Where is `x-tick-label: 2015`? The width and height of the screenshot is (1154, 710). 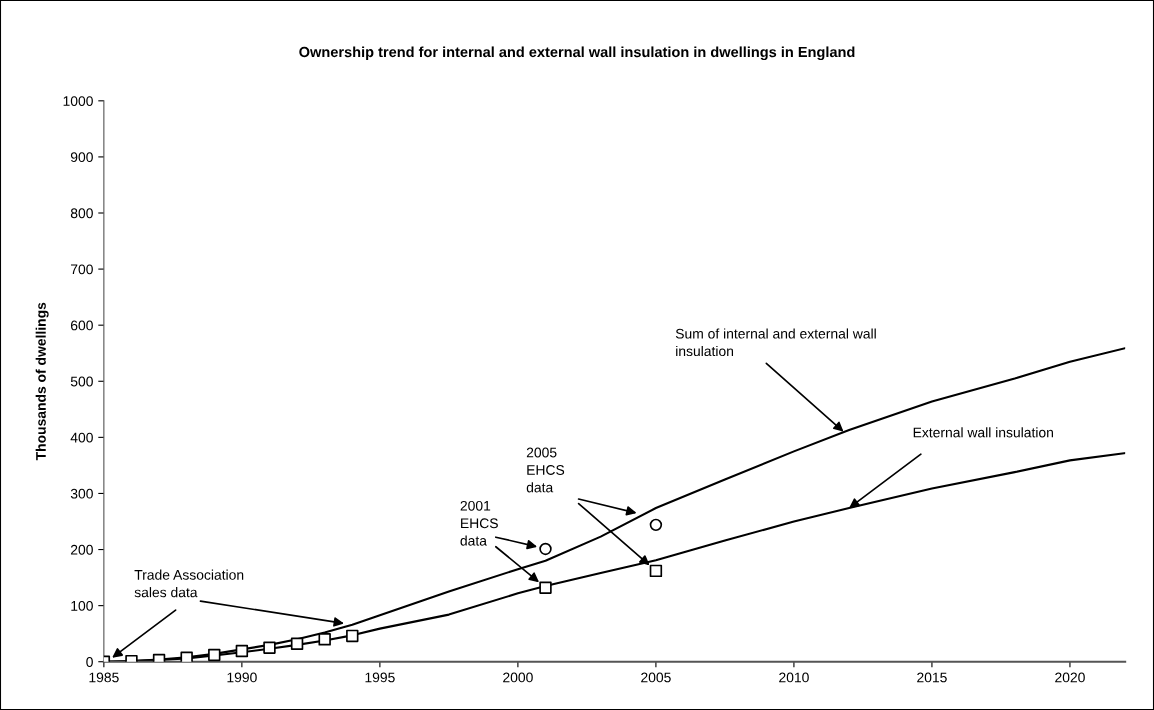
x-tick-label: 2015 is located at coordinates (932, 677).